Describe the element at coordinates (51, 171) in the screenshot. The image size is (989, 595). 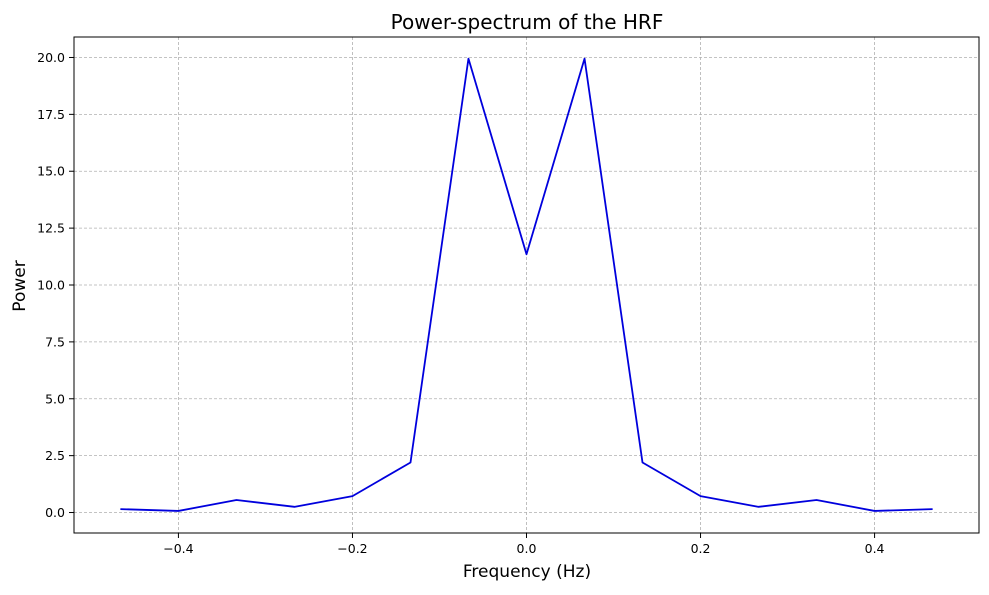
I see `y-tick-label: 15.0` at that location.